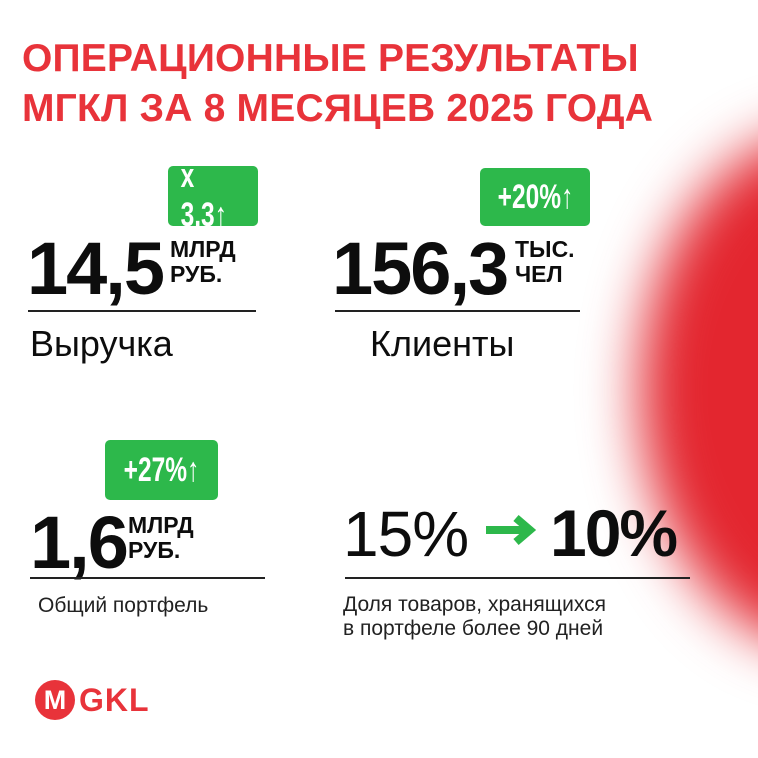  I want to click on clients-label: Клиенты, so click(442, 343).